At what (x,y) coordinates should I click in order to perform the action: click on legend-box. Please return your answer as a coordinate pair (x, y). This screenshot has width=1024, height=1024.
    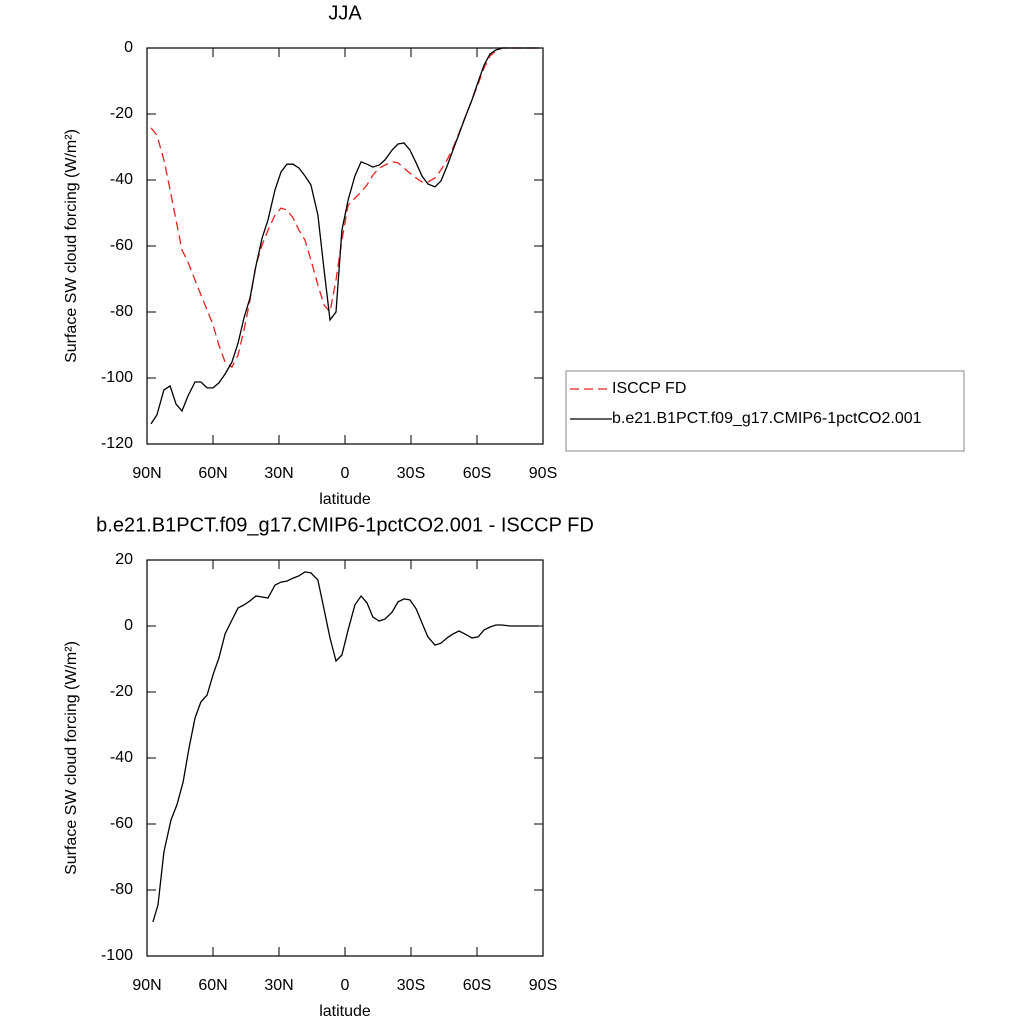
    Looking at the image, I should click on (765, 411).